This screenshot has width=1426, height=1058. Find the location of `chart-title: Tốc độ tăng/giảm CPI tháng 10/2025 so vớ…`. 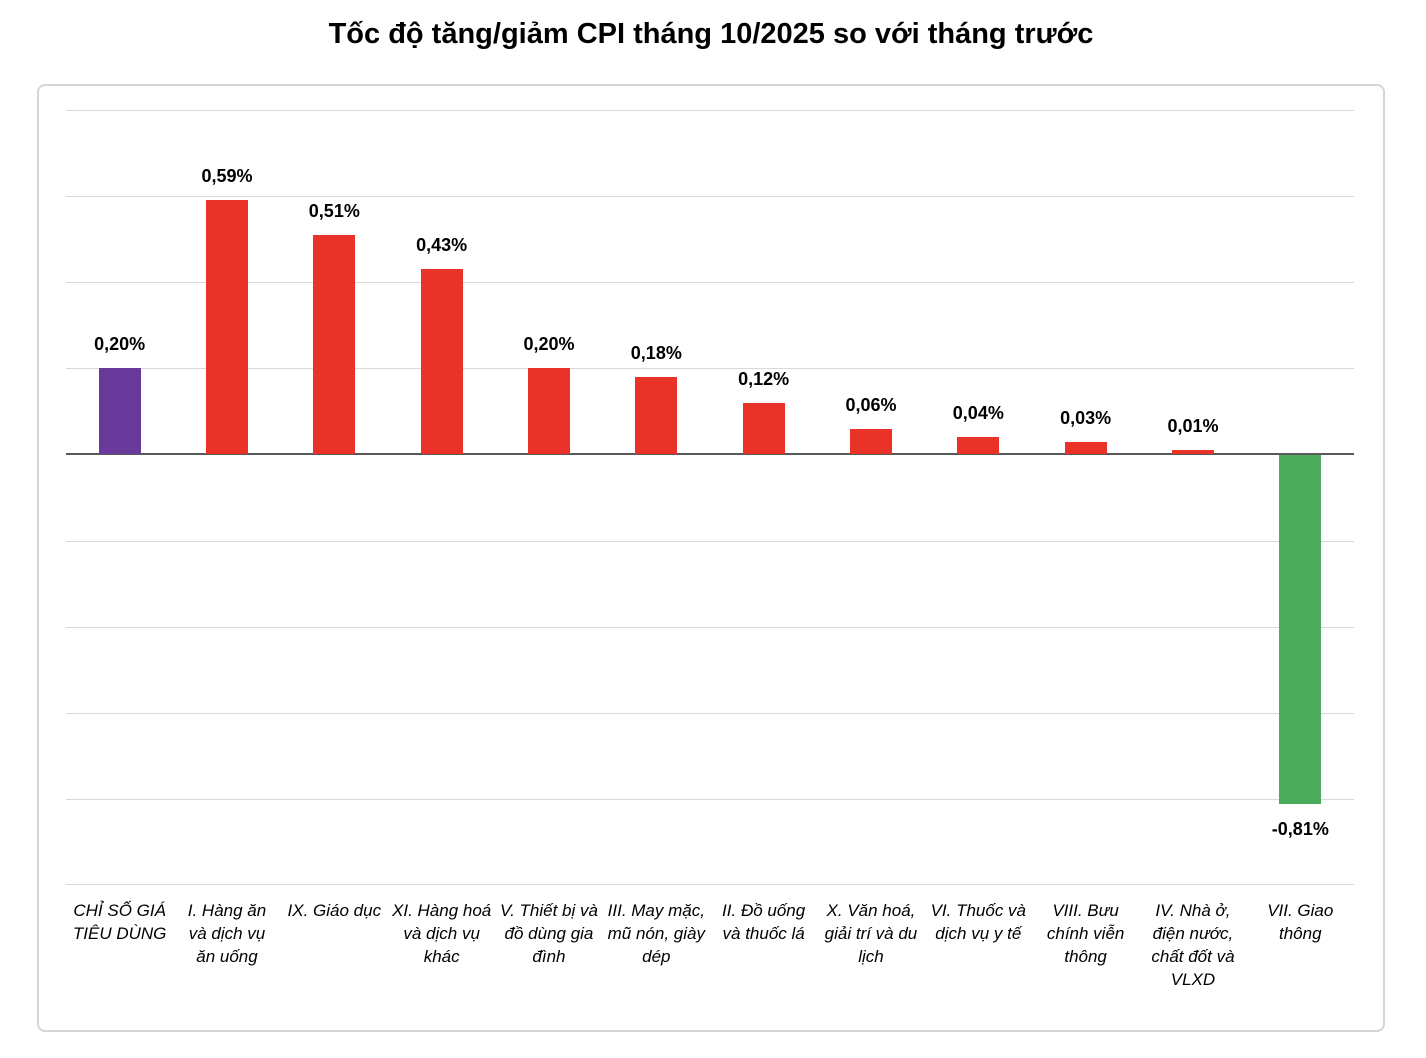

chart-title: Tốc độ tăng/giảm CPI tháng 10/2025 so vớ… is located at coordinates (711, 34).